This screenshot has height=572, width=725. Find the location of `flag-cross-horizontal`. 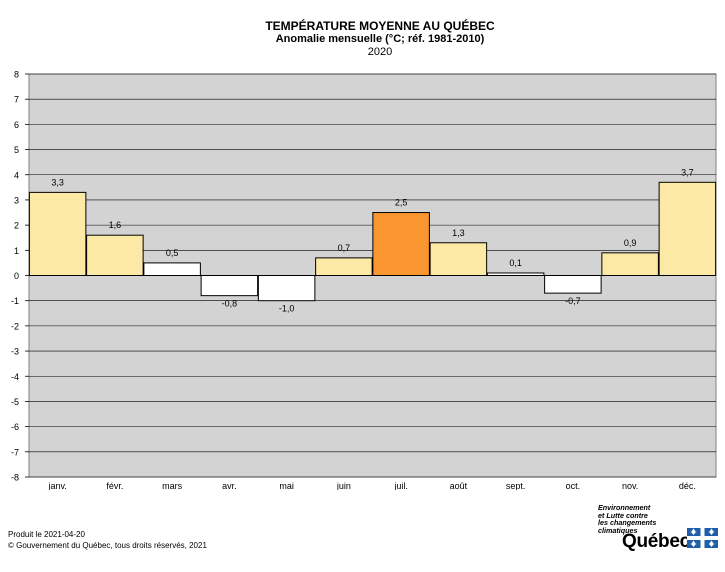

flag-cross-horizontal is located at coordinates (702, 538).